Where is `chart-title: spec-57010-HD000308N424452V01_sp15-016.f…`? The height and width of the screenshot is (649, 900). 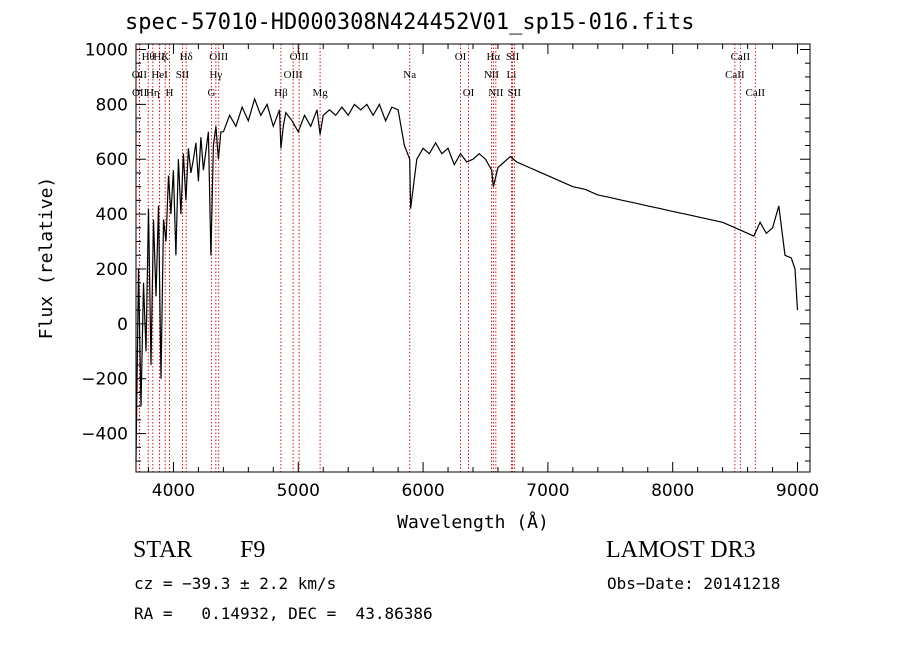
chart-title: spec-57010-HD000308N424452V01_sp15-016.f… is located at coordinates (410, 22).